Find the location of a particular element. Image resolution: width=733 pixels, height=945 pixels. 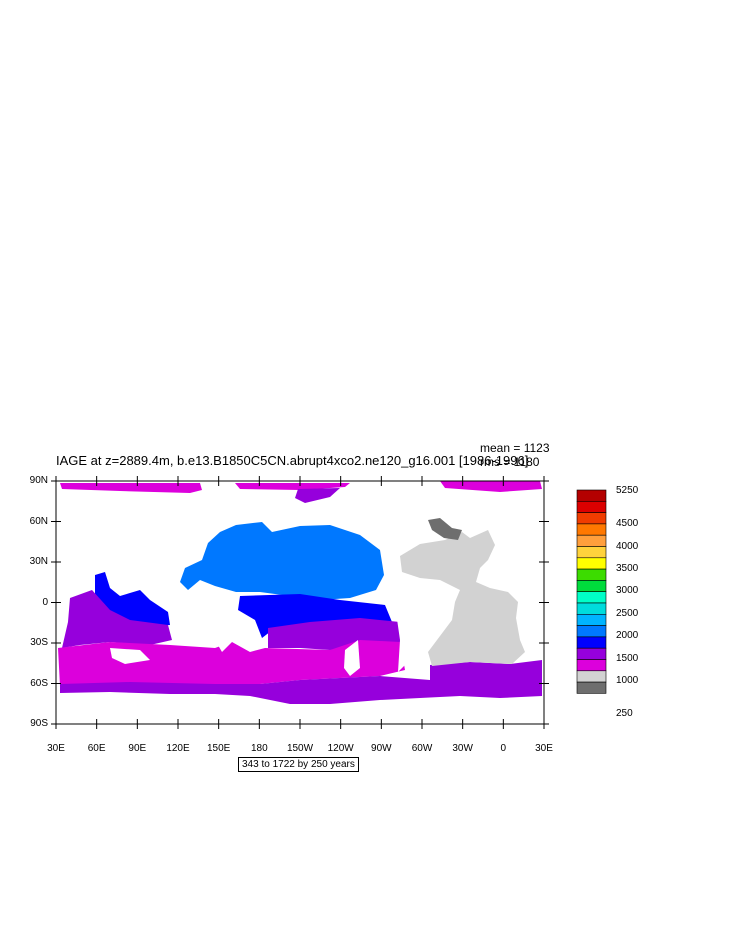

southern-ocean-field is located at coordinates (231, 663).